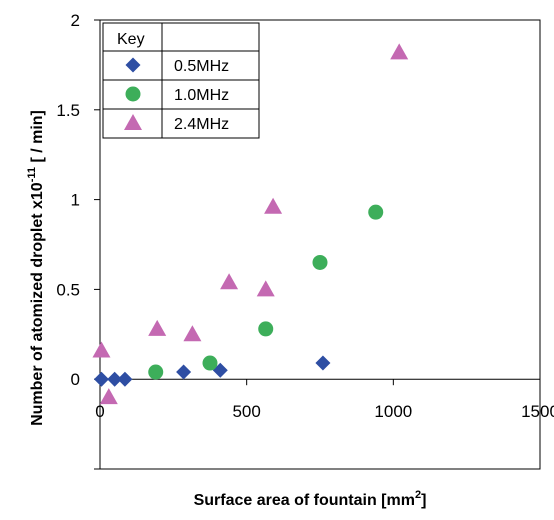 This screenshot has height=520, width=554. I want to click on x-tick-label: 0, so click(99, 411).